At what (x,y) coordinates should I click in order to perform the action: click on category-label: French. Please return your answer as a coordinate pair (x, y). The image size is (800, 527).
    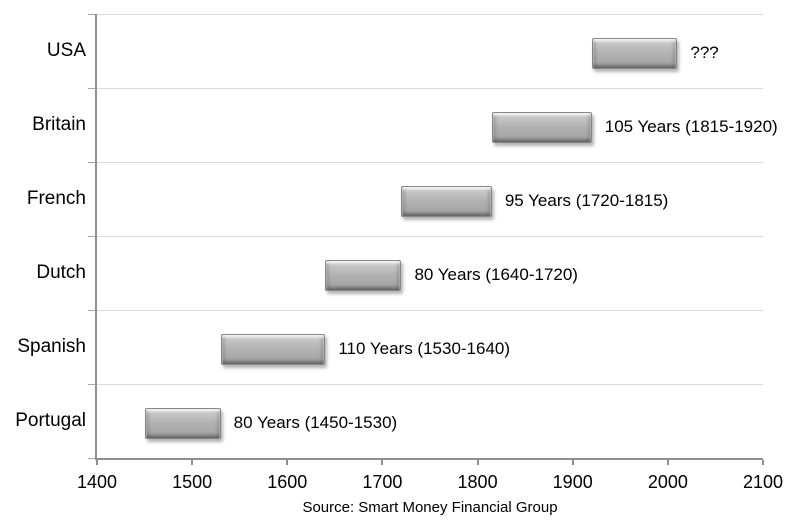
    Looking at the image, I should click on (56, 198).